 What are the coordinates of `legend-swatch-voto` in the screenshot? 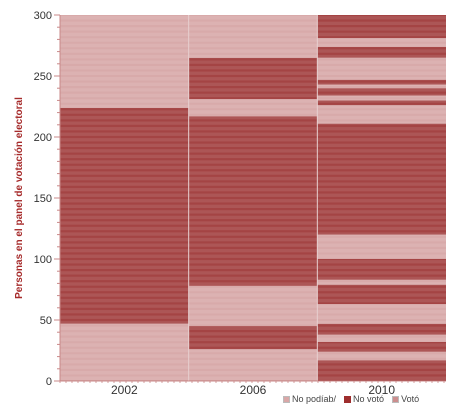 It's located at (396, 399).